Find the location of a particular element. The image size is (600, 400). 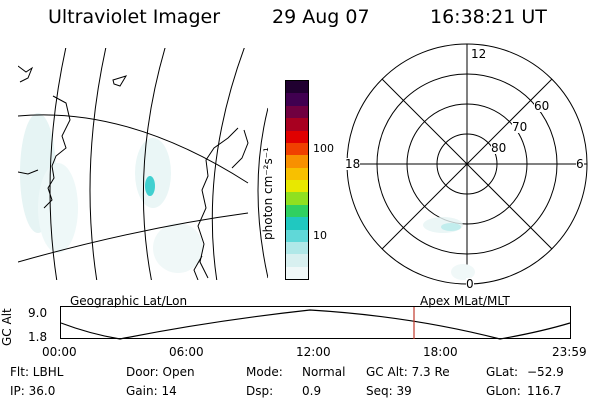

mlt-label-18: 18 is located at coordinates (353, 164).